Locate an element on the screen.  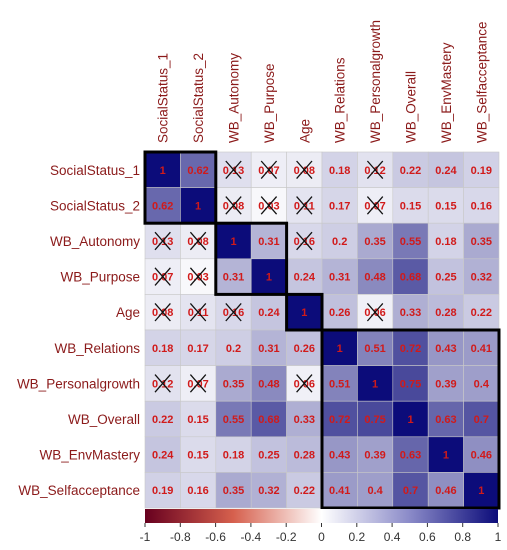
row-label: WB_Personalgrowth is located at coordinates (78, 383).